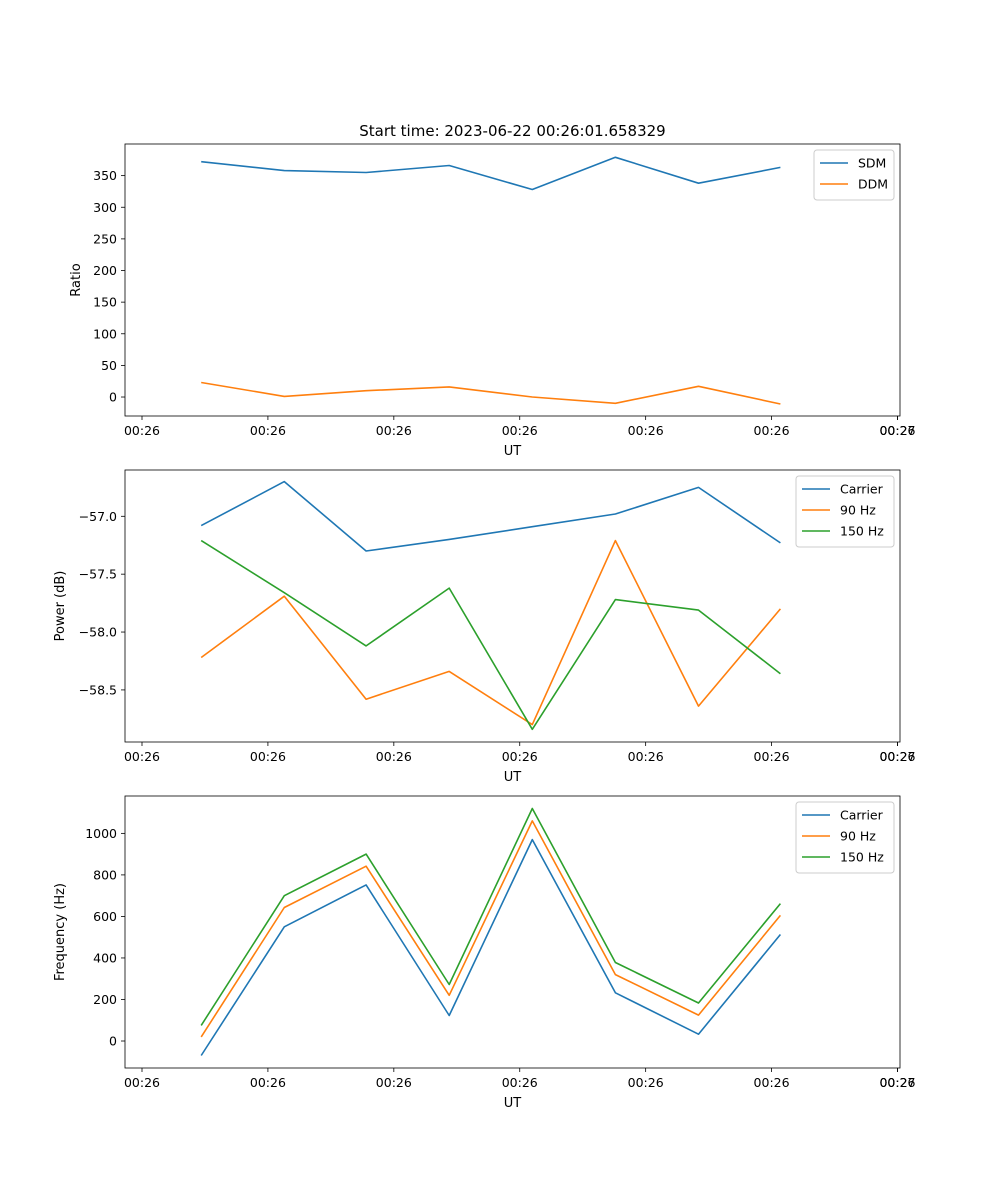  Describe the element at coordinates (105, 207) in the screenshot. I see `y-tick-label: 300` at that location.